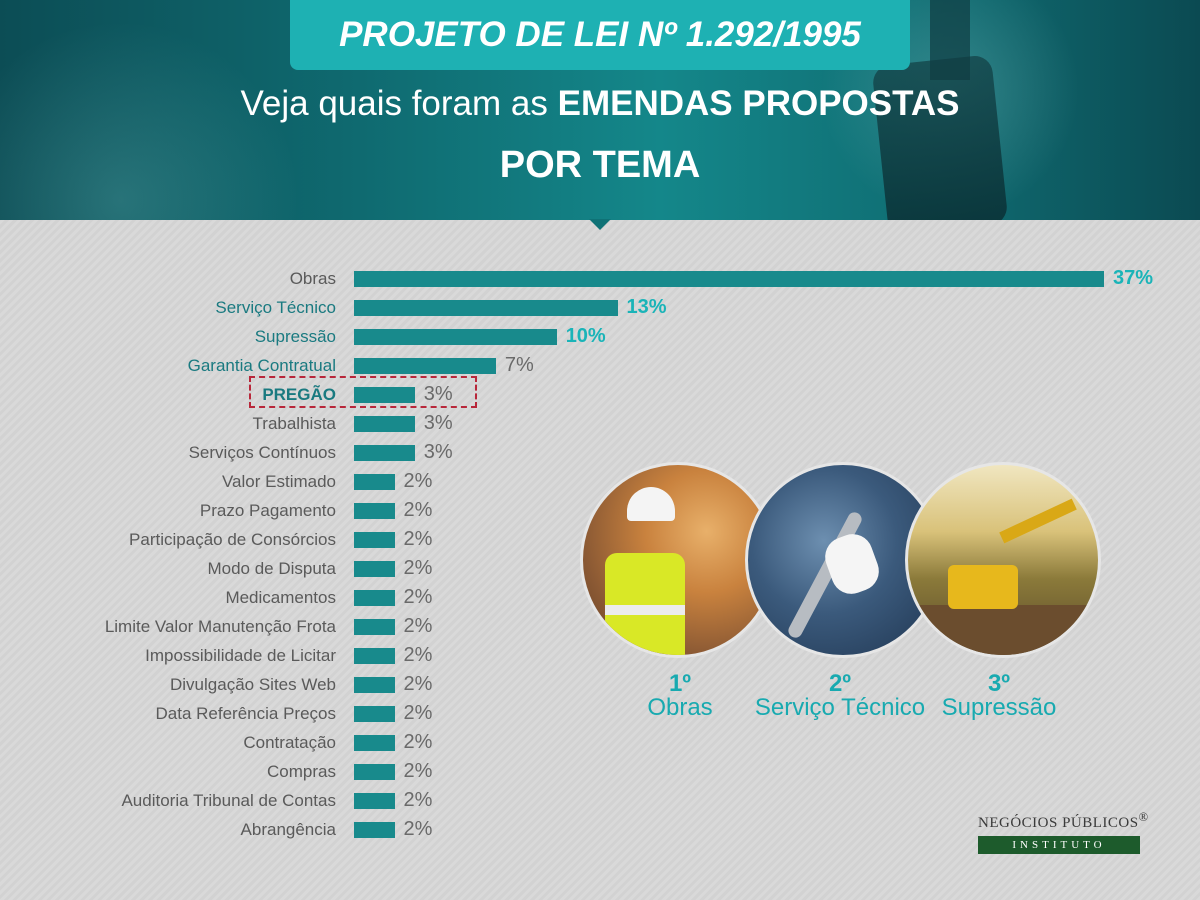 This screenshot has width=1200, height=900. Describe the element at coordinates (1058, 823) in the screenshot. I see `logo-text: NEGÓCIOS PÚBLICOS` at that location.